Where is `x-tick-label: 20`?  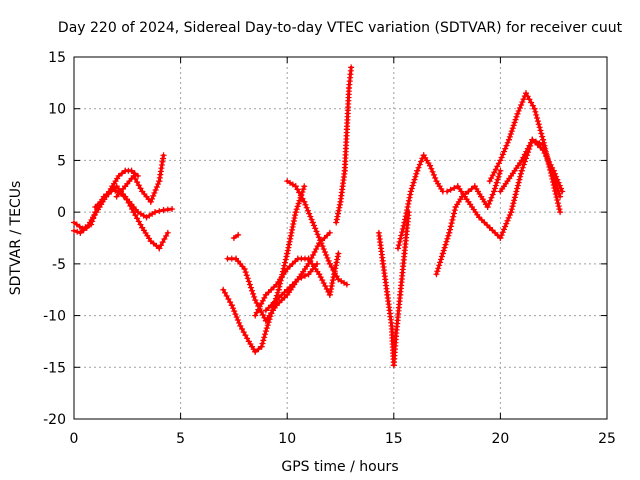 x-tick-label: 20 is located at coordinates (500, 439).